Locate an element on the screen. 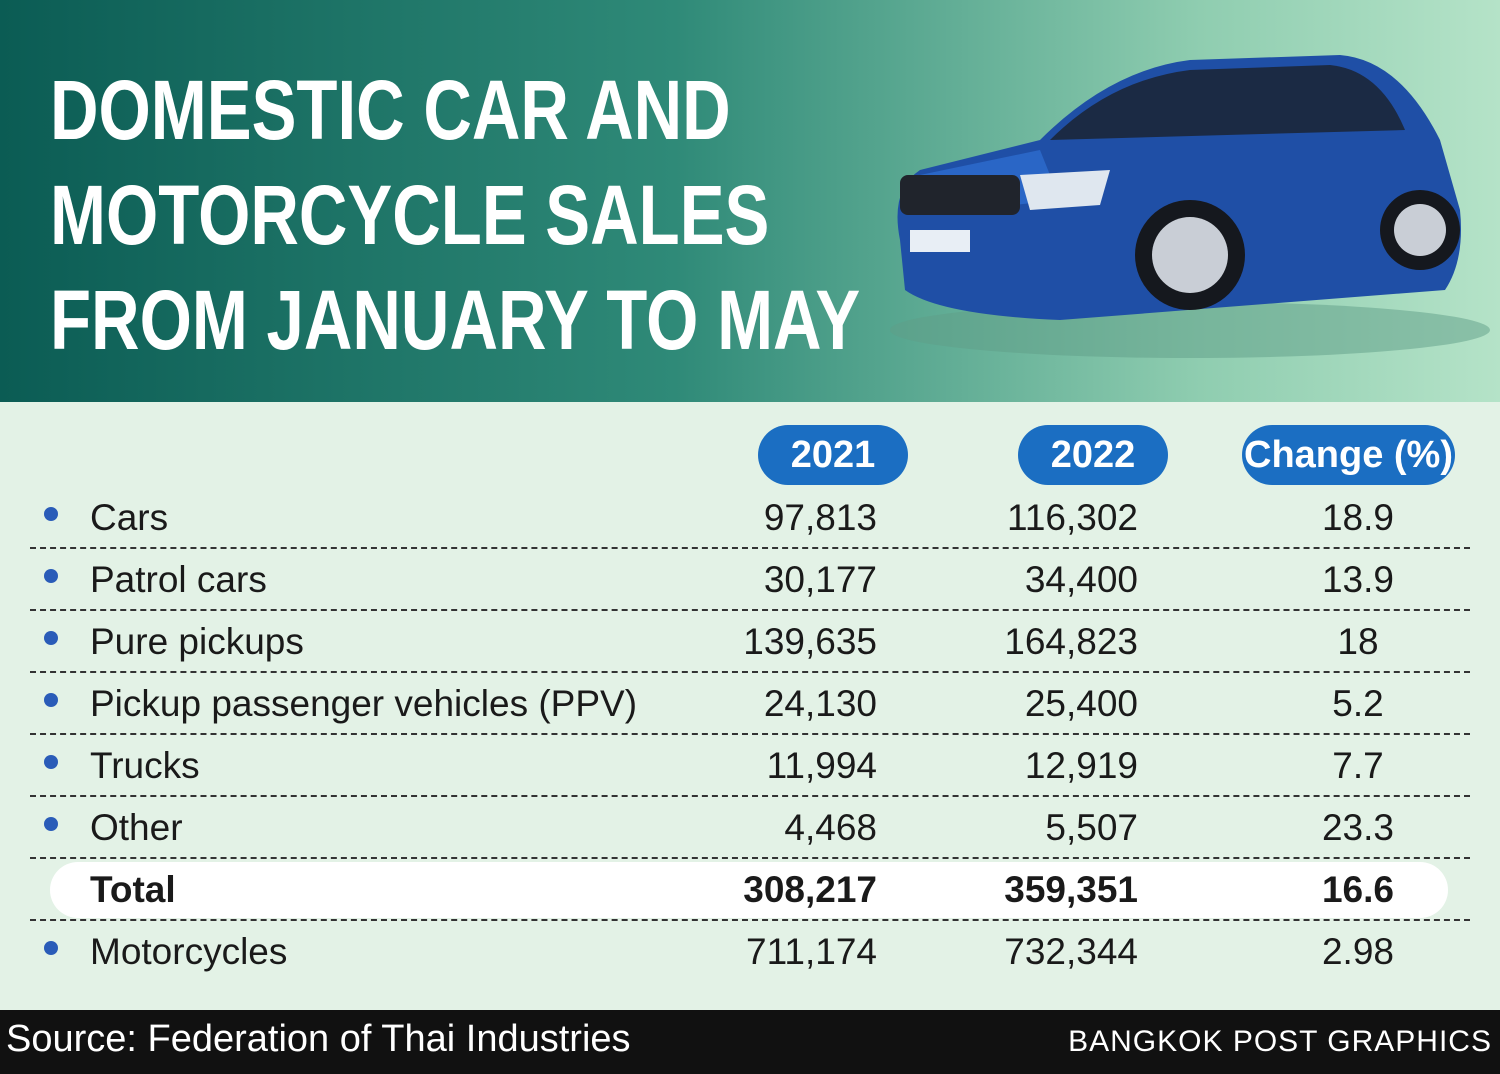 The width and height of the screenshot is (1500, 1074). cell: 34,400 is located at coordinates (1081, 579).